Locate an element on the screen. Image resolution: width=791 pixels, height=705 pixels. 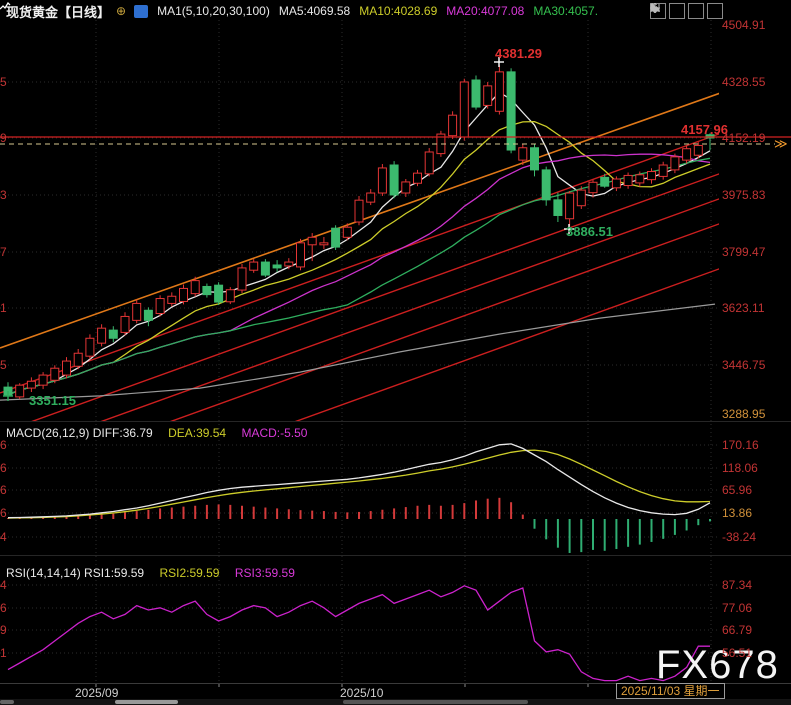
main-macd-divider is located at coordinates (395, 421).